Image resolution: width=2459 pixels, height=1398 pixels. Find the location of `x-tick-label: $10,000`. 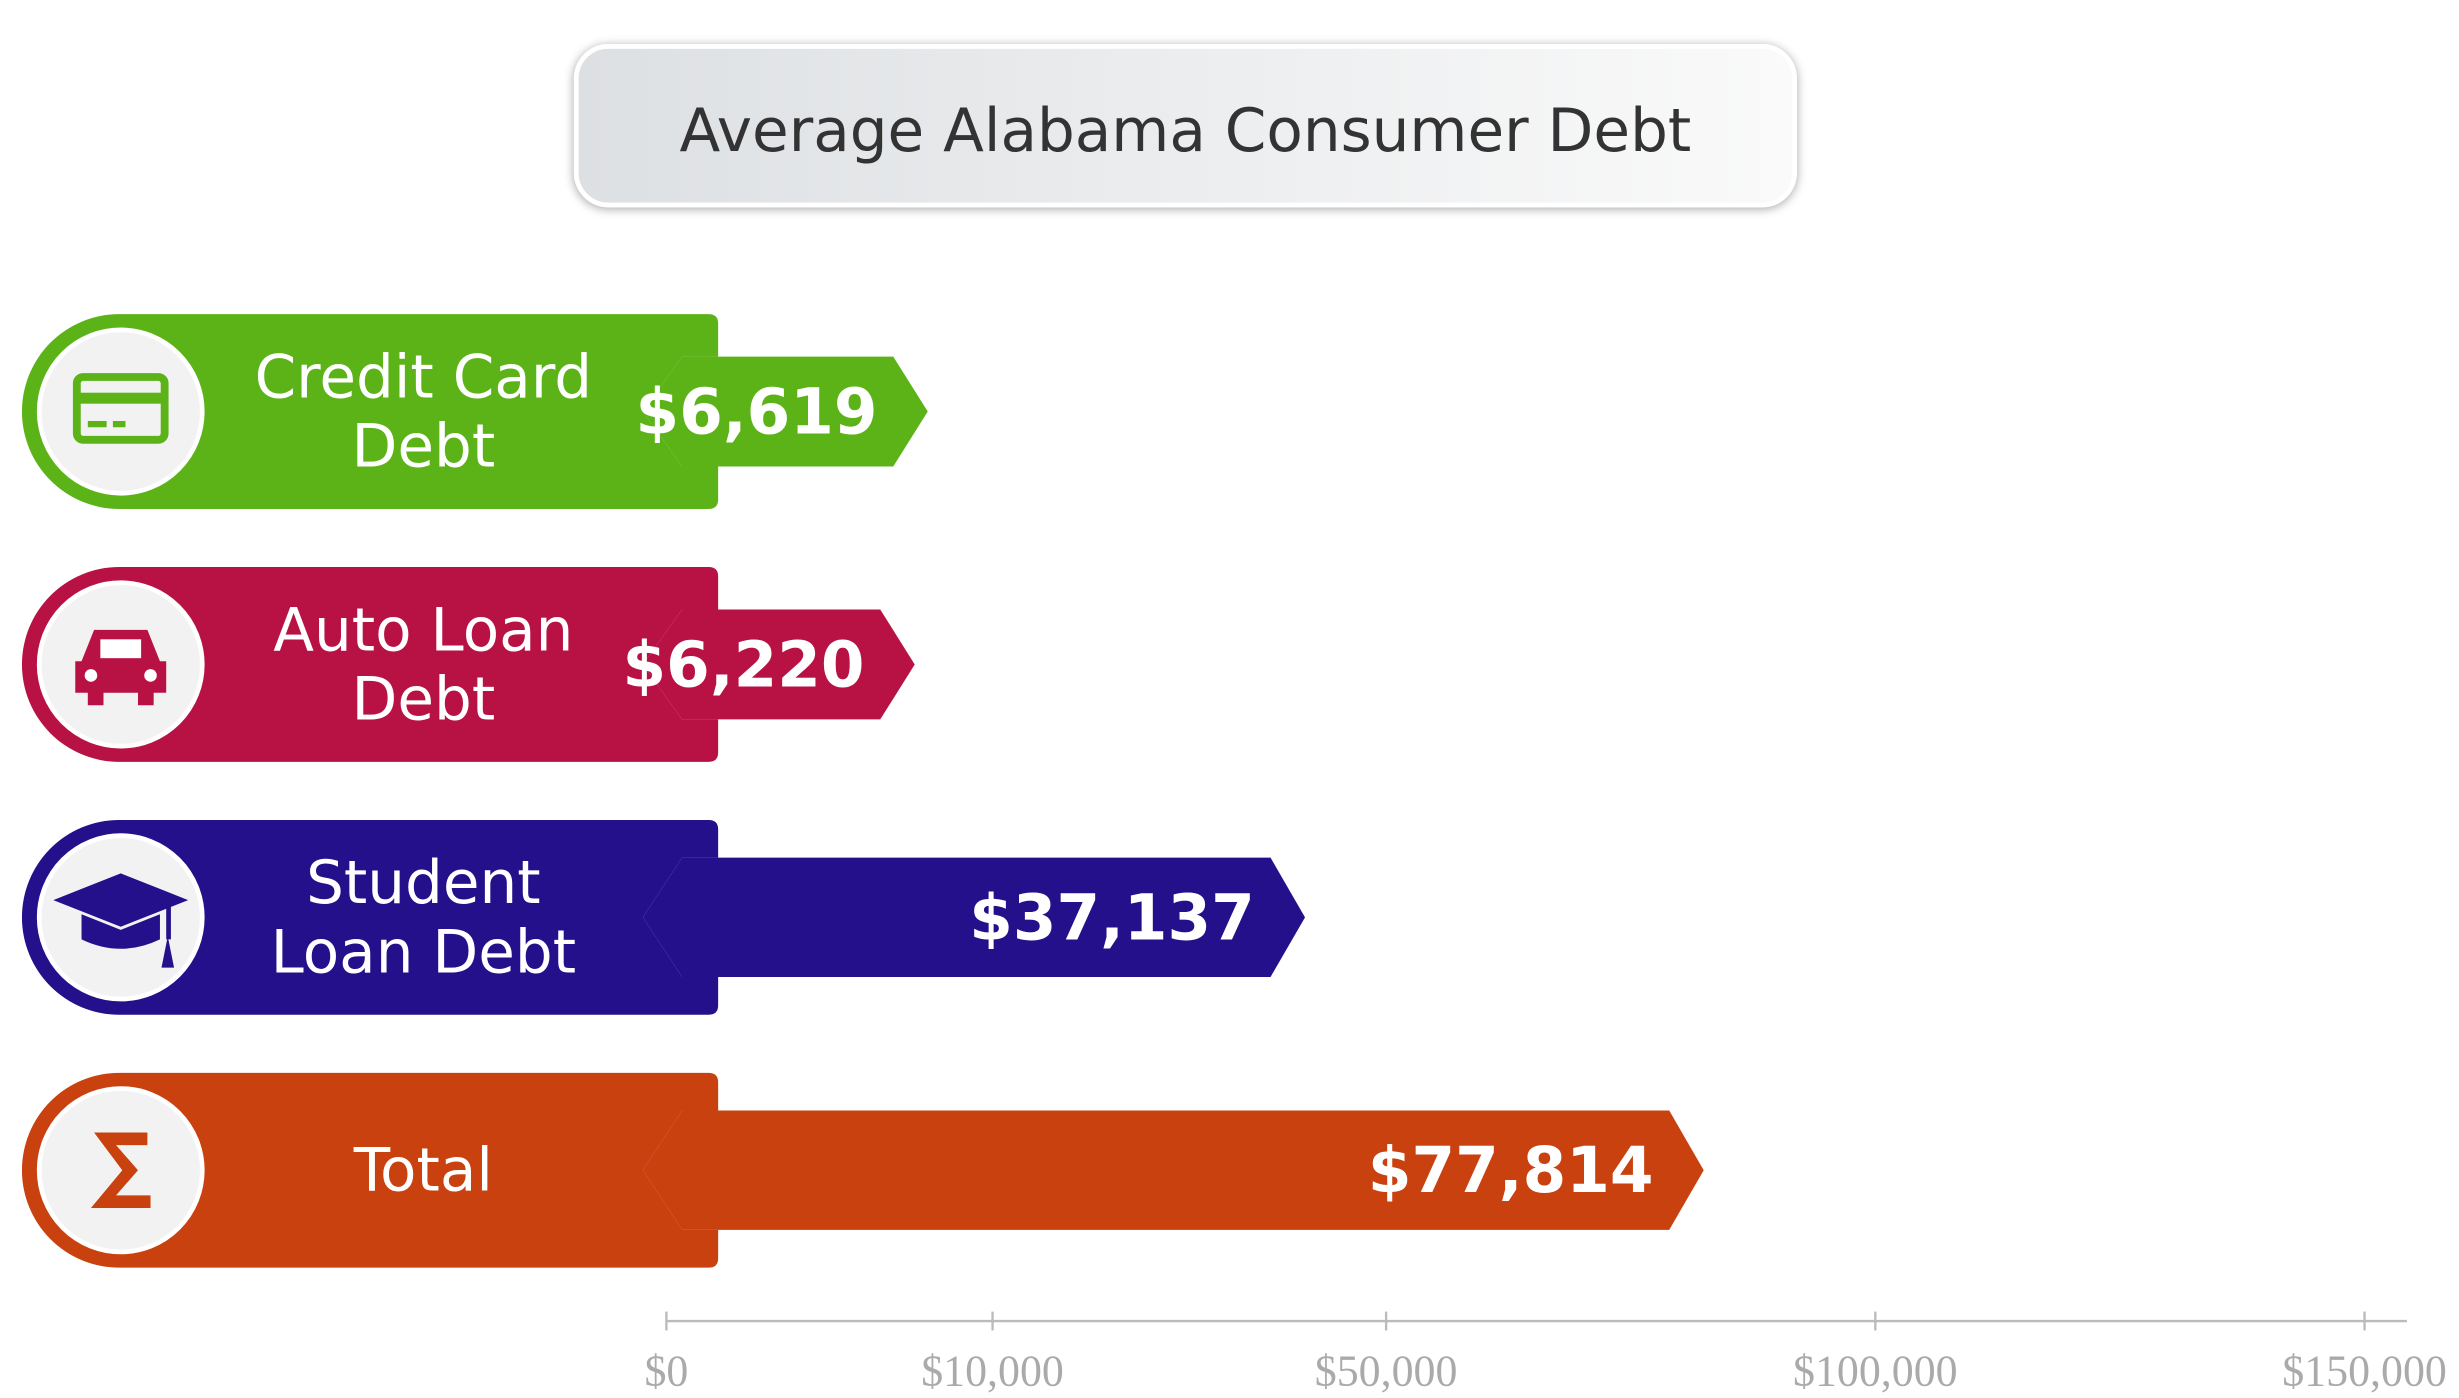

x-tick-label: $10,000 is located at coordinates (992, 1370).